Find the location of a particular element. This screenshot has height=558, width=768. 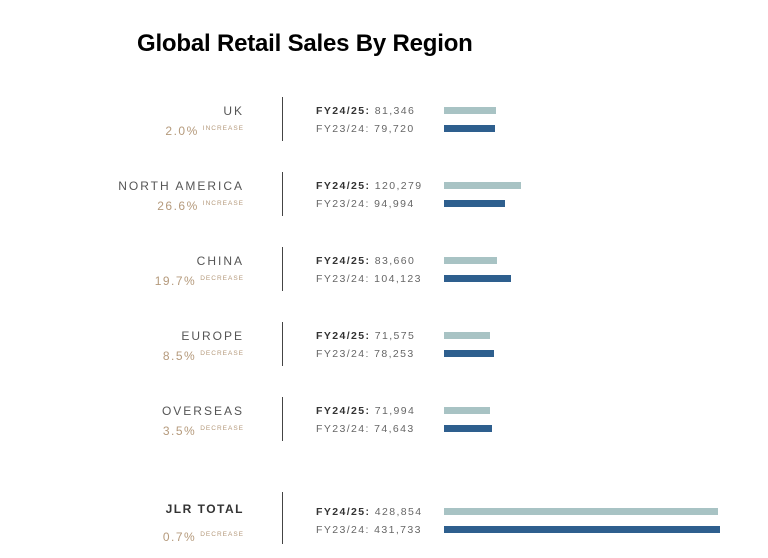

current-year-value: 71,994 is located at coordinates (395, 411).